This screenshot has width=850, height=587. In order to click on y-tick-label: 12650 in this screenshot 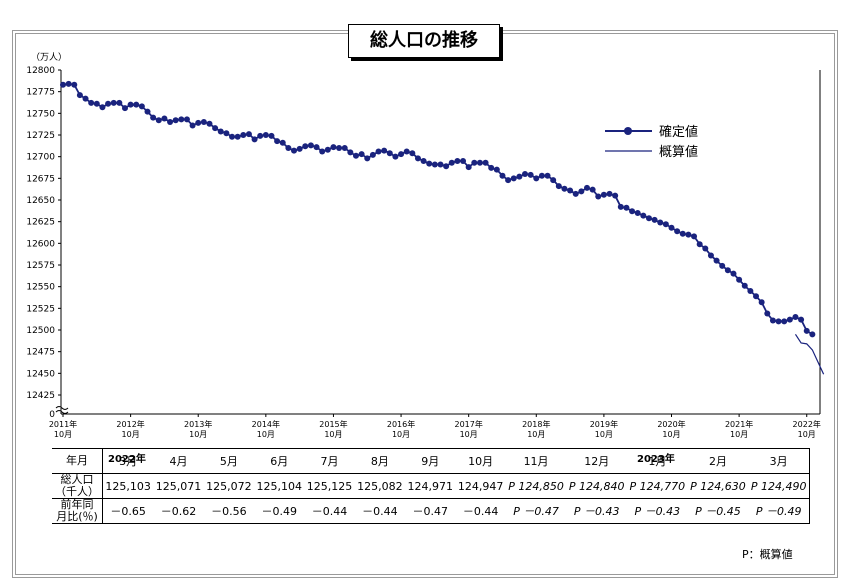, I will do `click(40, 201)`.